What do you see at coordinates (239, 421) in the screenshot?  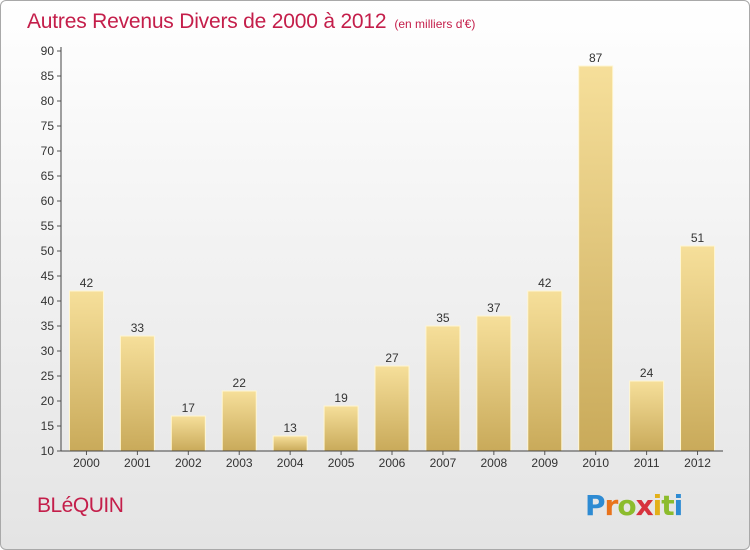 I see `bar-2003` at bounding box center [239, 421].